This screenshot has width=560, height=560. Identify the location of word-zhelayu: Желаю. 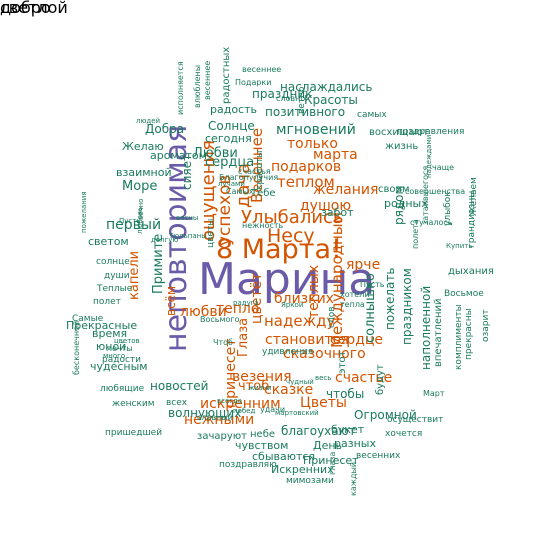
(143, 146).